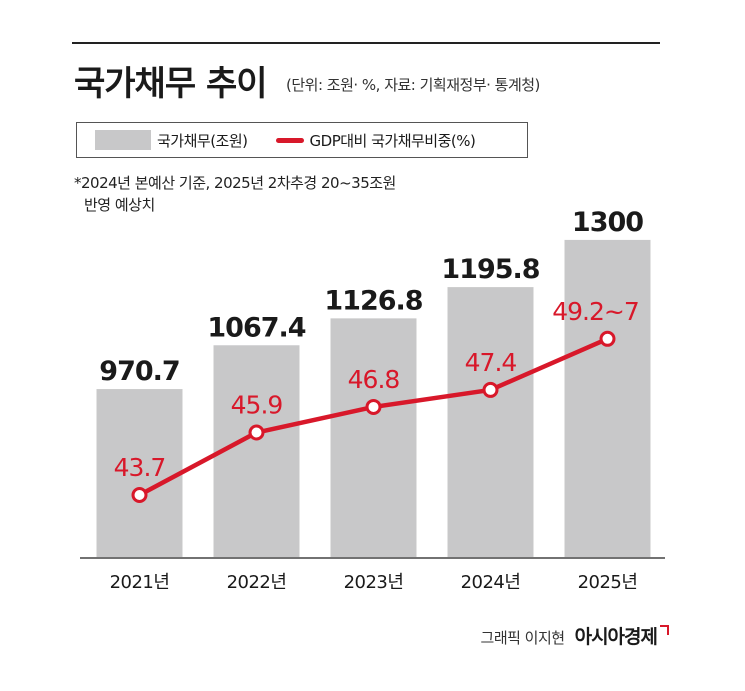 The image size is (745, 691). What do you see at coordinates (373, 437) in the screenshot?
I see `bar-2023년` at bounding box center [373, 437].